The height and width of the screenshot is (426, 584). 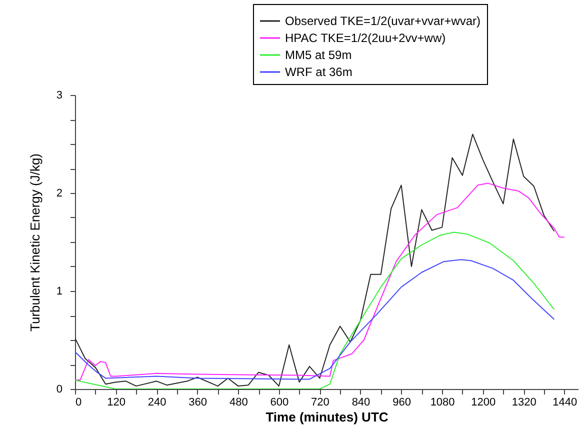 I want to click on y-axis-title: Turbulent Kinetic Energy (J/kg), so click(x=34, y=243).